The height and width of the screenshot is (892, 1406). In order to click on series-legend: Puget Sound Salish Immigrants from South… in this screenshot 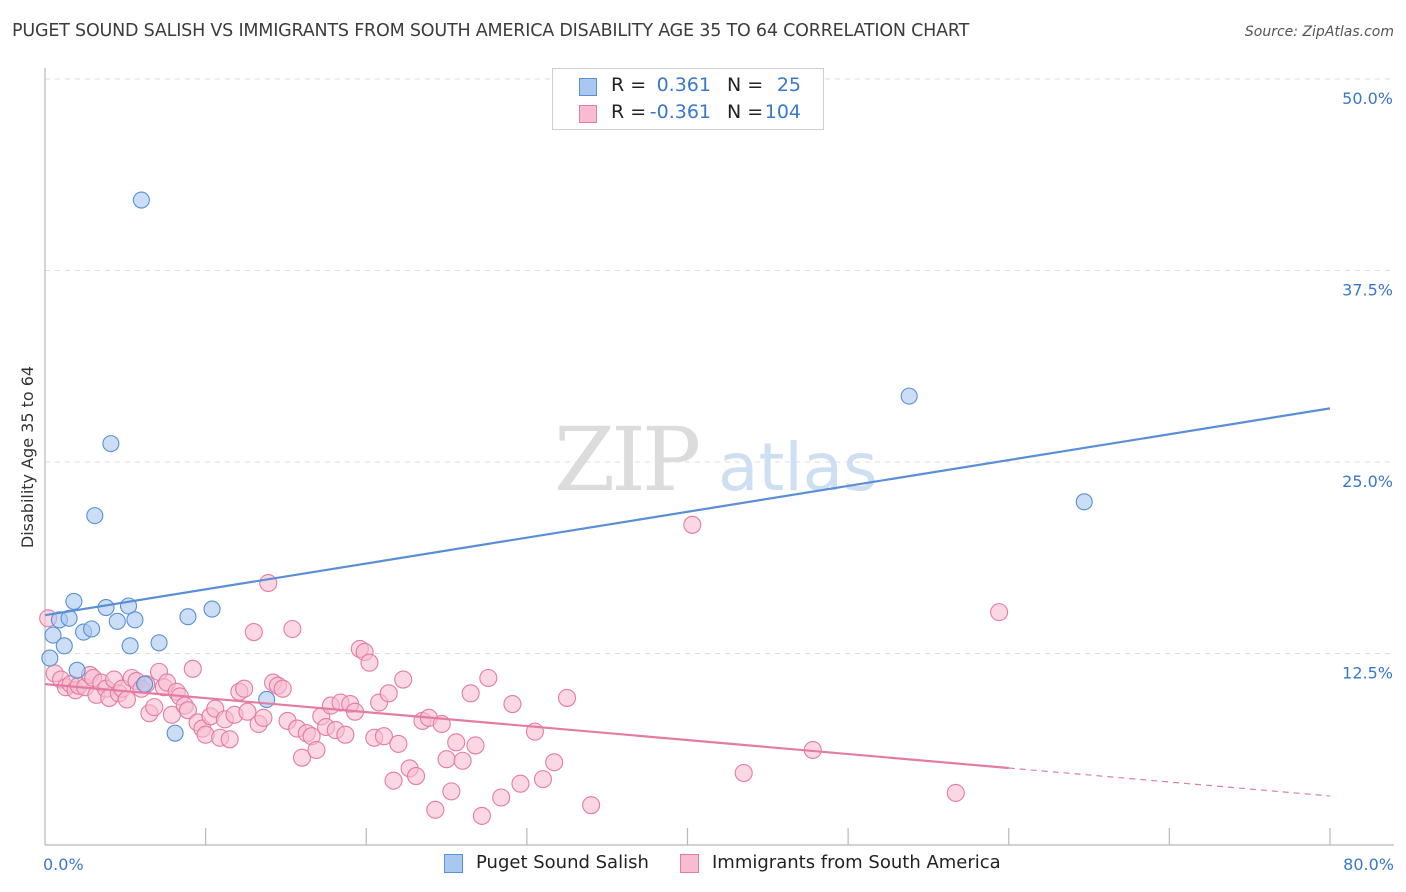, I will do `click(703, 865)`.